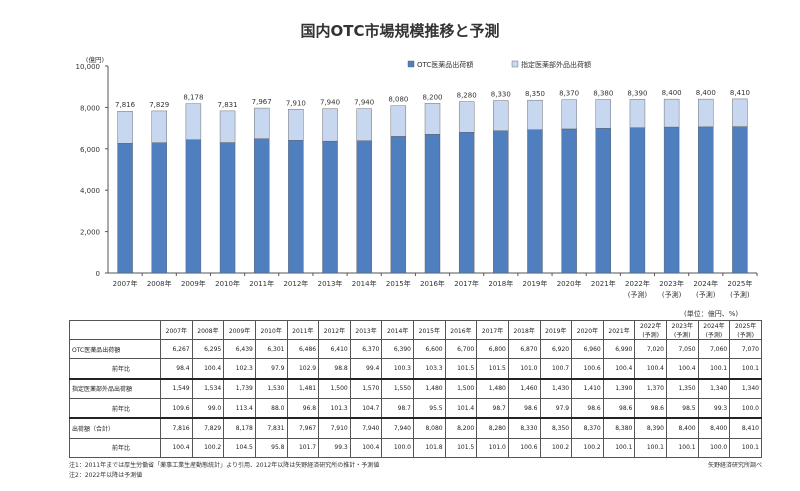 This screenshot has height=491, width=800. What do you see at coordinates (239, 349) in the screenshot?
I see `table-cell: 6,439` at bounding box center [239, 349].